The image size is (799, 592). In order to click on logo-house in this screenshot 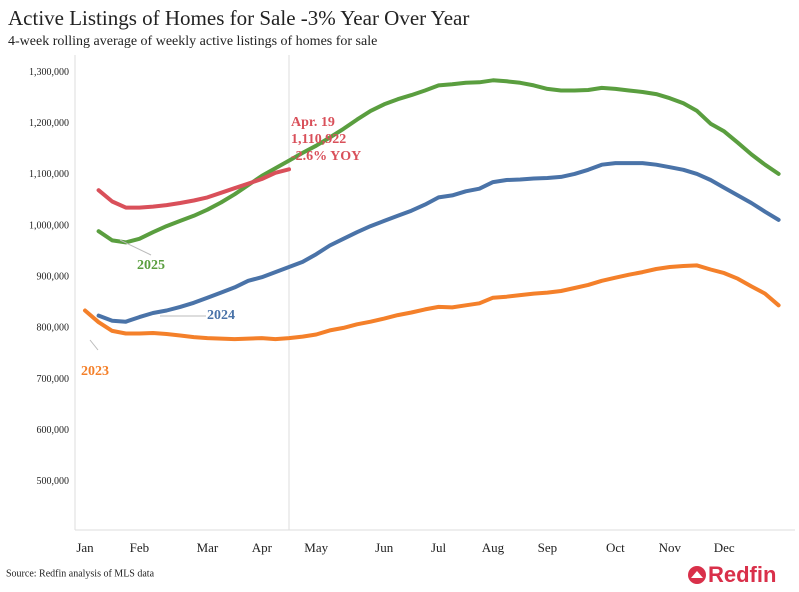, I will do `click(697, 574)`.